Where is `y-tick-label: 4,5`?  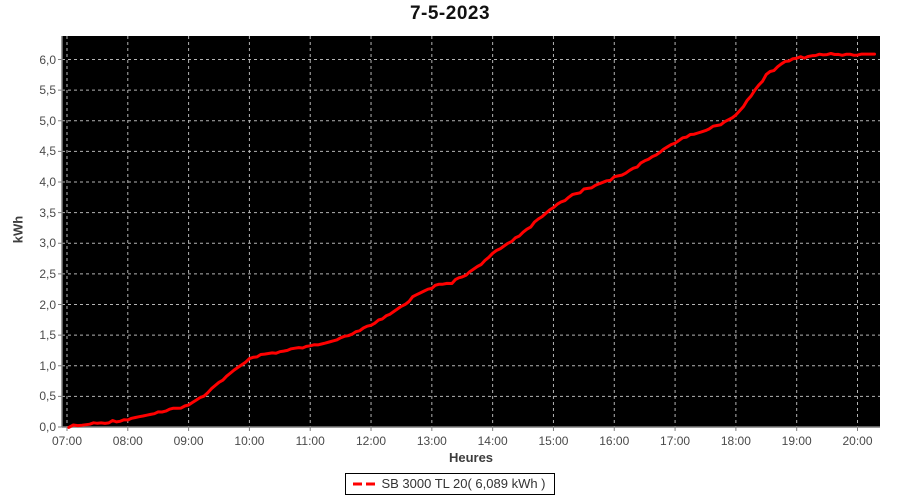 y-tick-label: 4,5 is located at coordinates (47, 151).